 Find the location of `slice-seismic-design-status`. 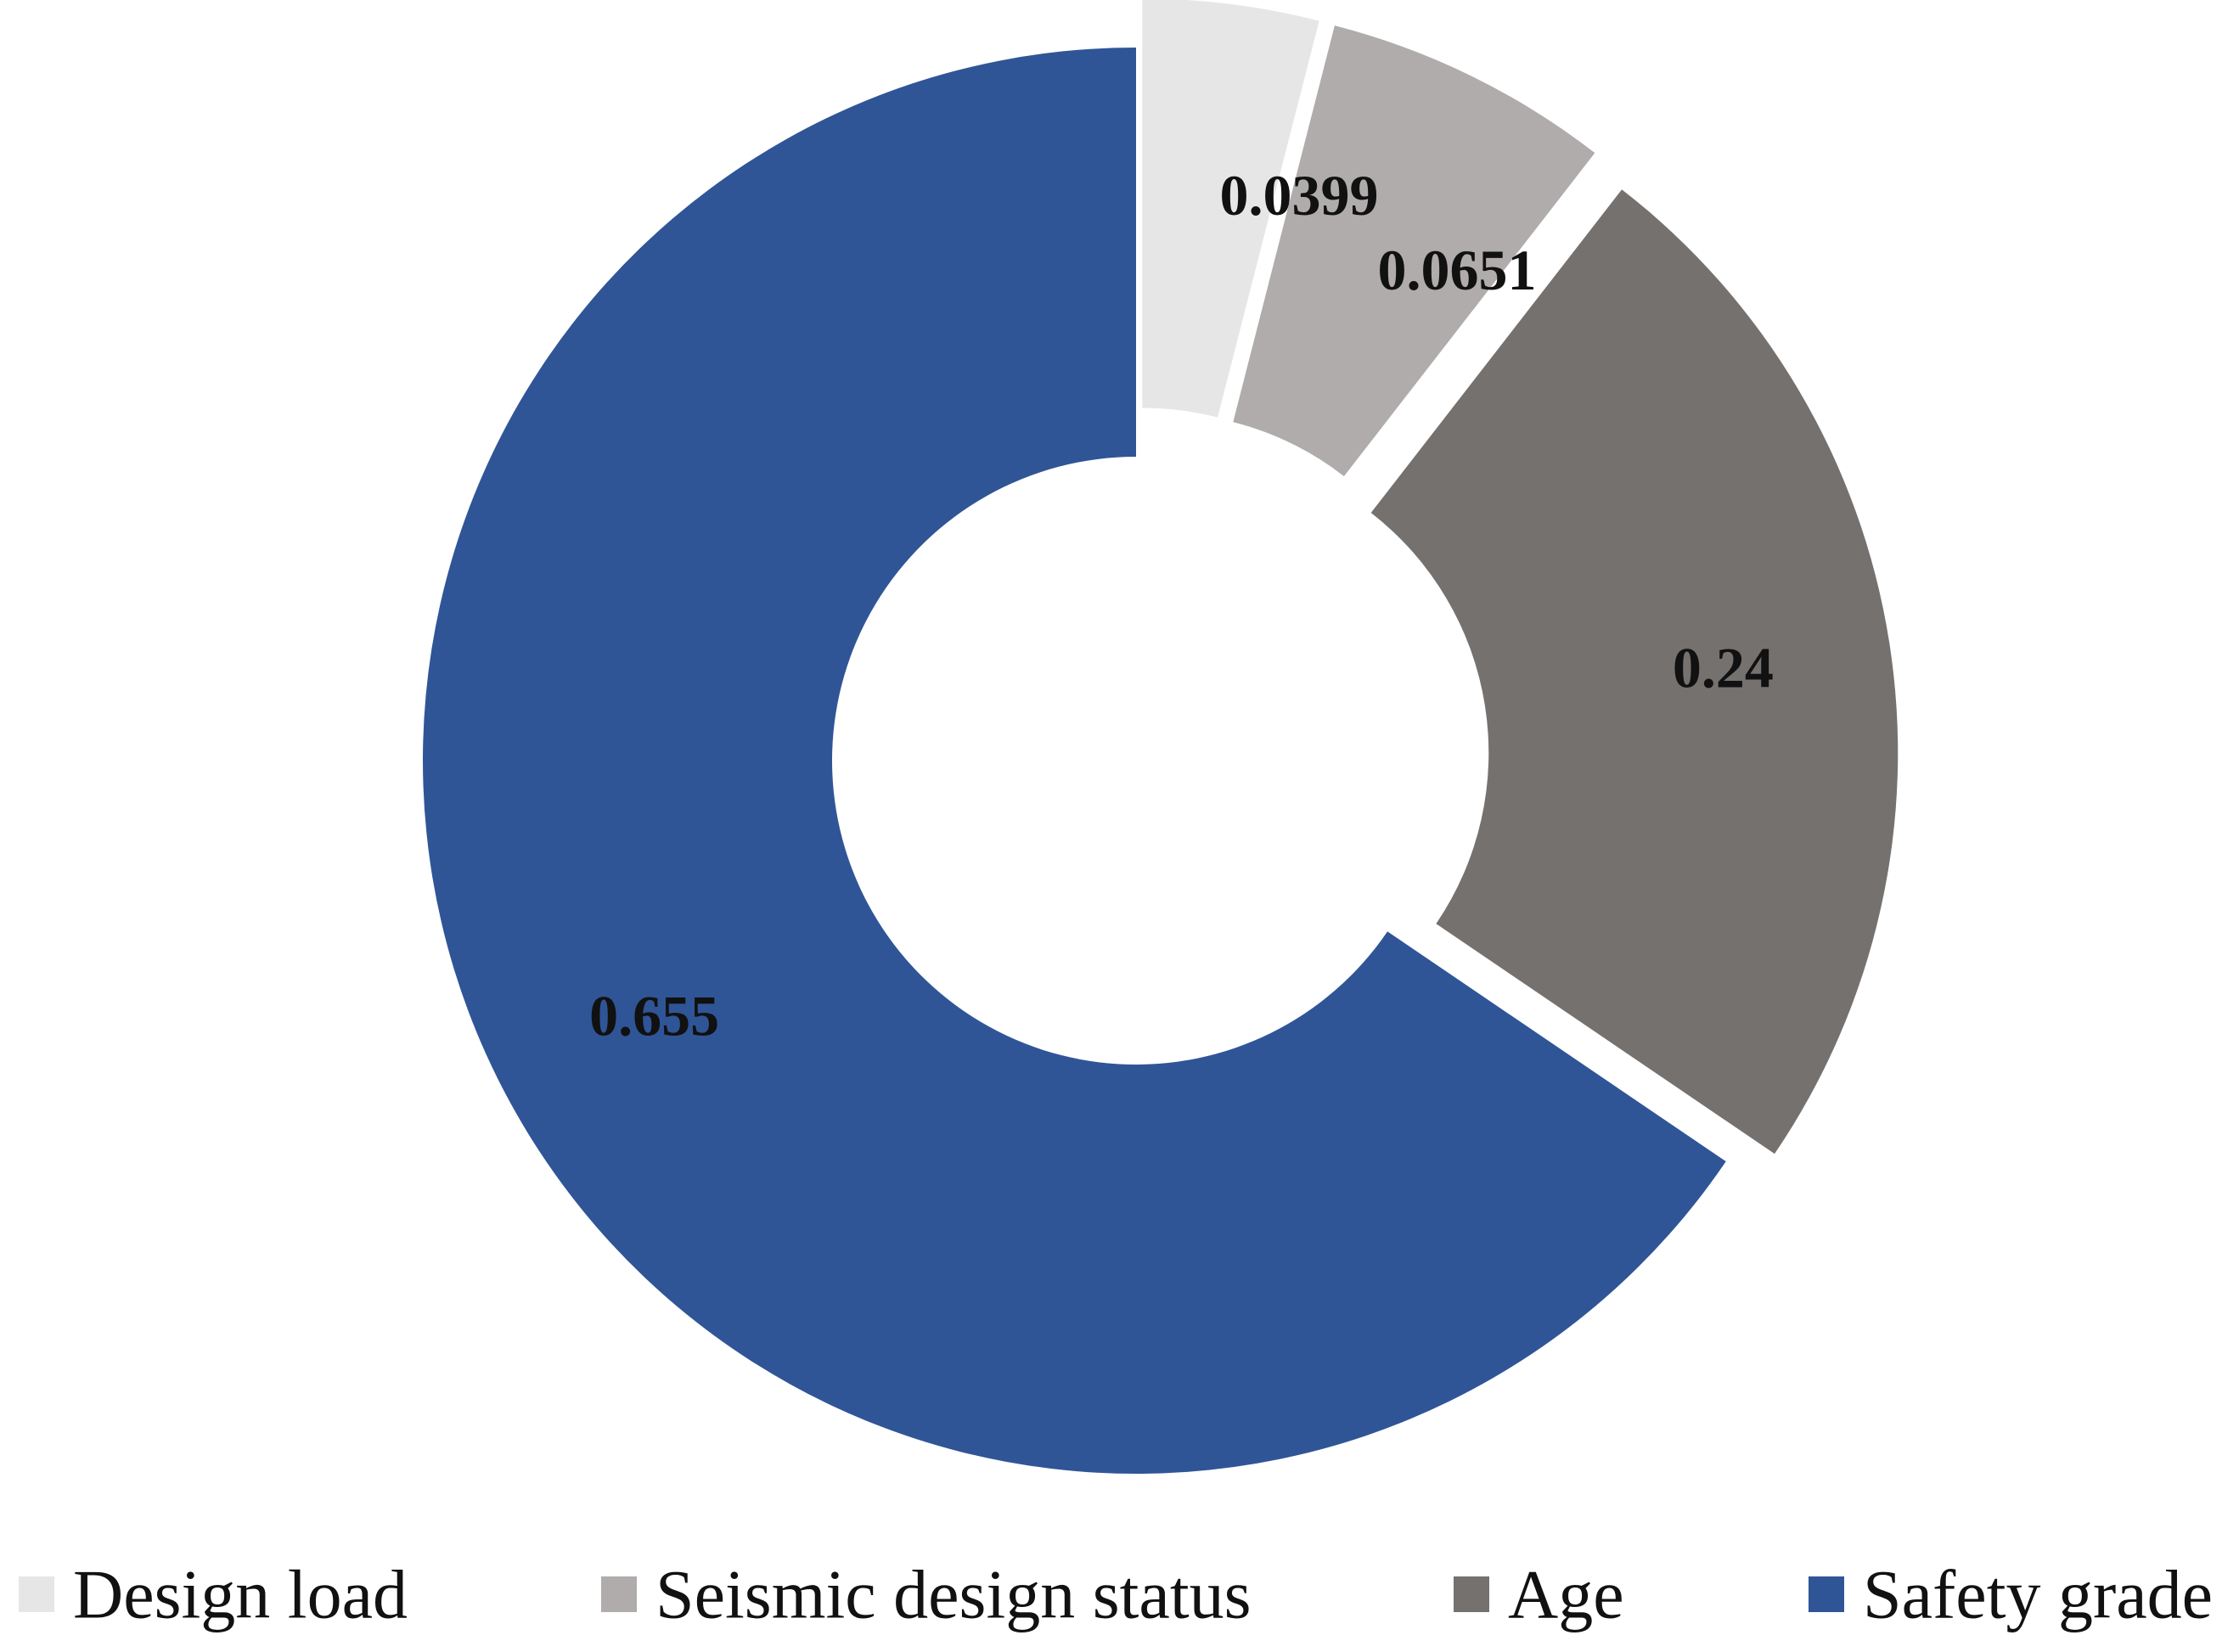

slice-seismic-design-status is located at coordinates (1414, 251).